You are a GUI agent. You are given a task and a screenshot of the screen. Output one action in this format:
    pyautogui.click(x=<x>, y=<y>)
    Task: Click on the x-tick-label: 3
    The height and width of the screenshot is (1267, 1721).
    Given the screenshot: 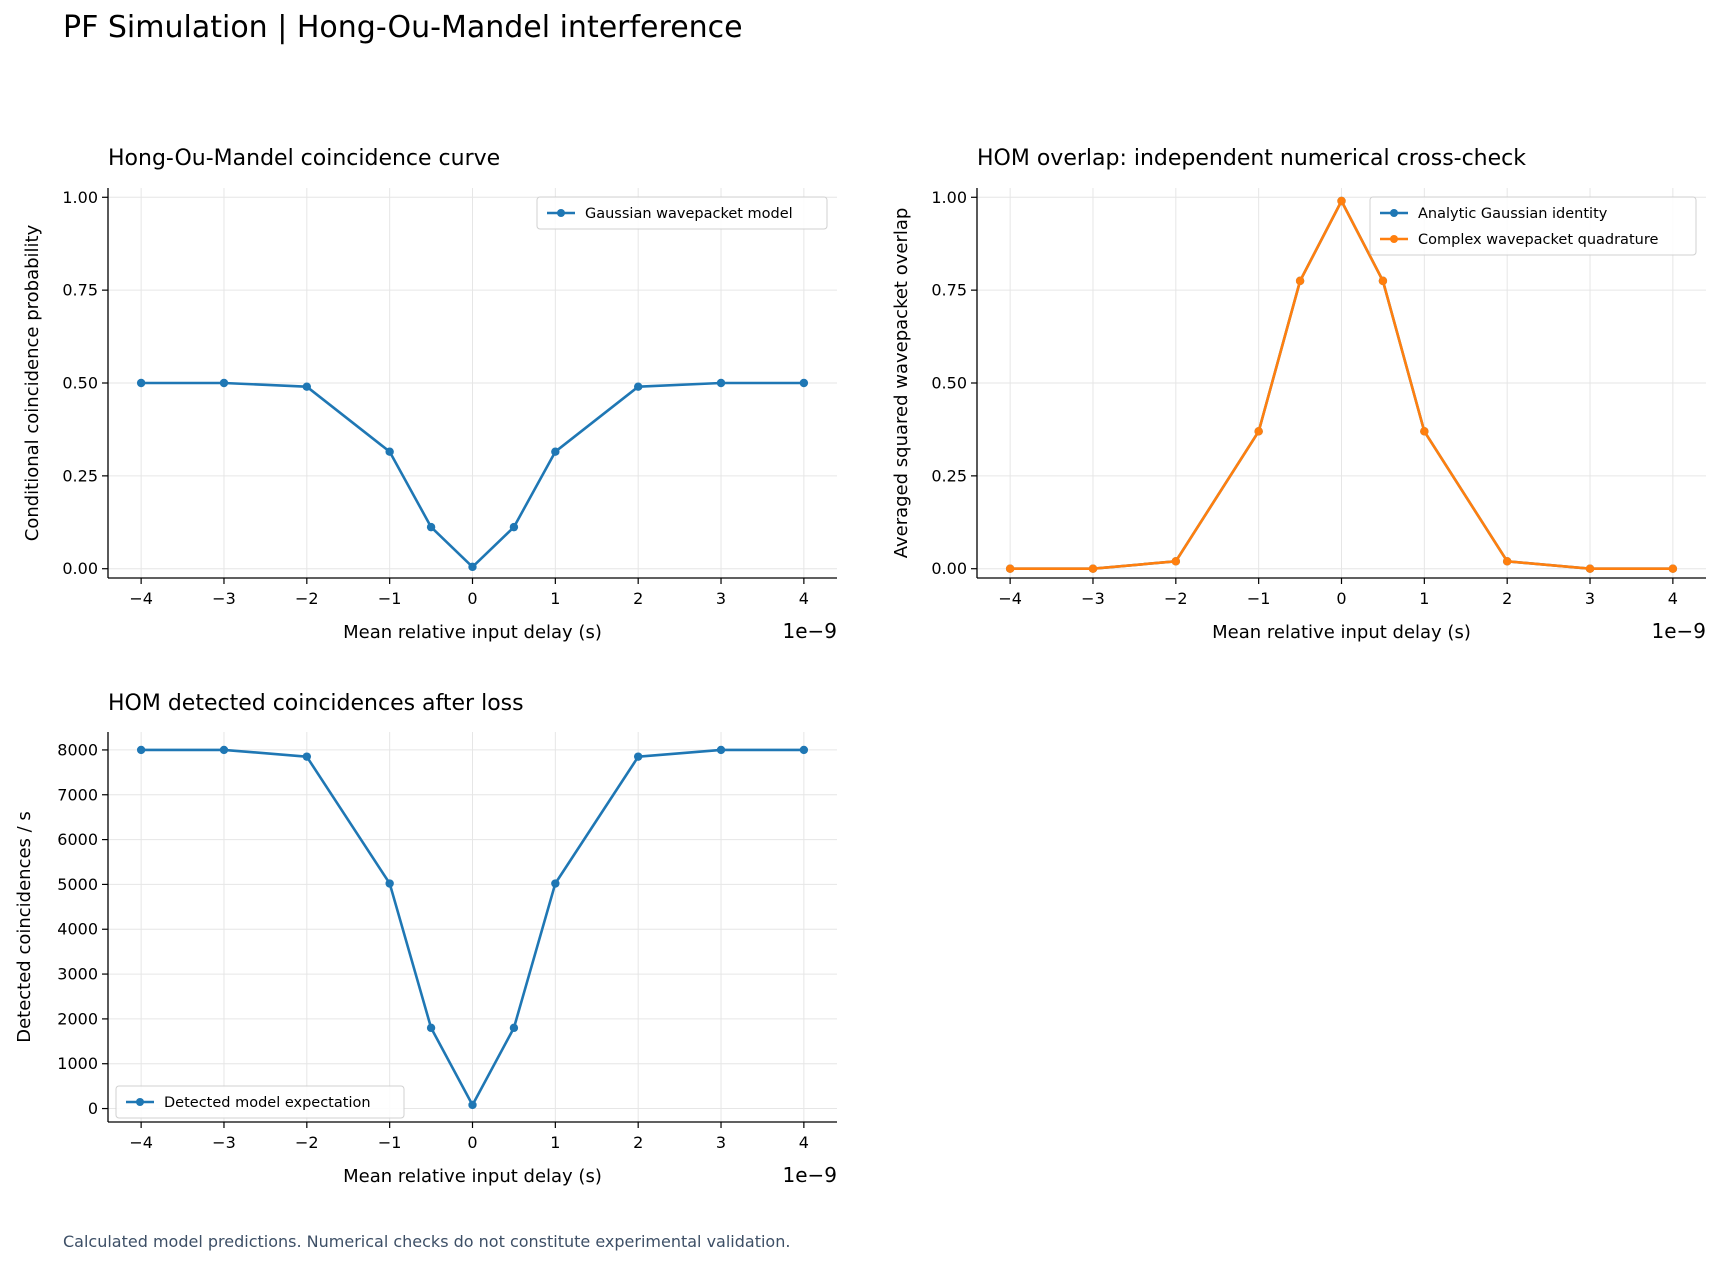 What is the action you would take?
    pyautogui.click(x=721, y=598)
    